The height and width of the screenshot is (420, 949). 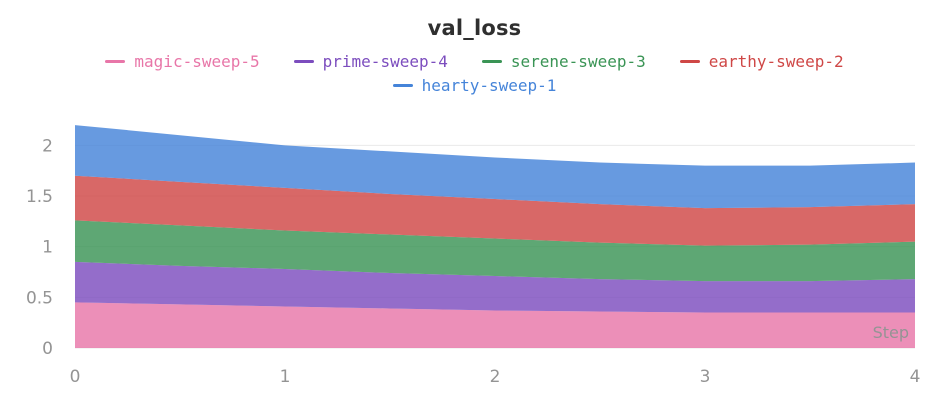 What do you see at coordinates (489, 85) in the screenshot?
I see `legend-label: hearty-sweep-1` at bounding box center [489, 85].